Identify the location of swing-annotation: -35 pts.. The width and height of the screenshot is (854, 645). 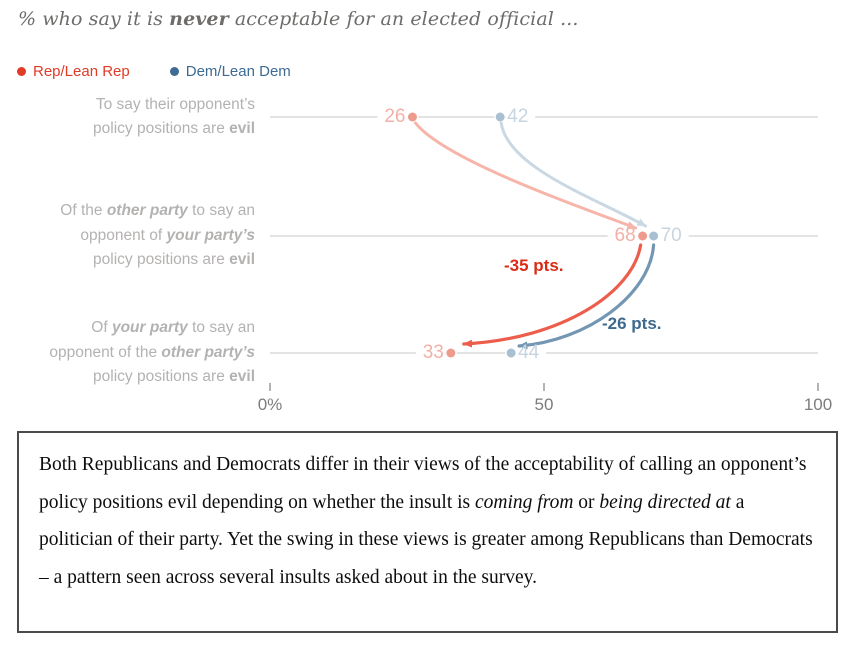
(534, 265).